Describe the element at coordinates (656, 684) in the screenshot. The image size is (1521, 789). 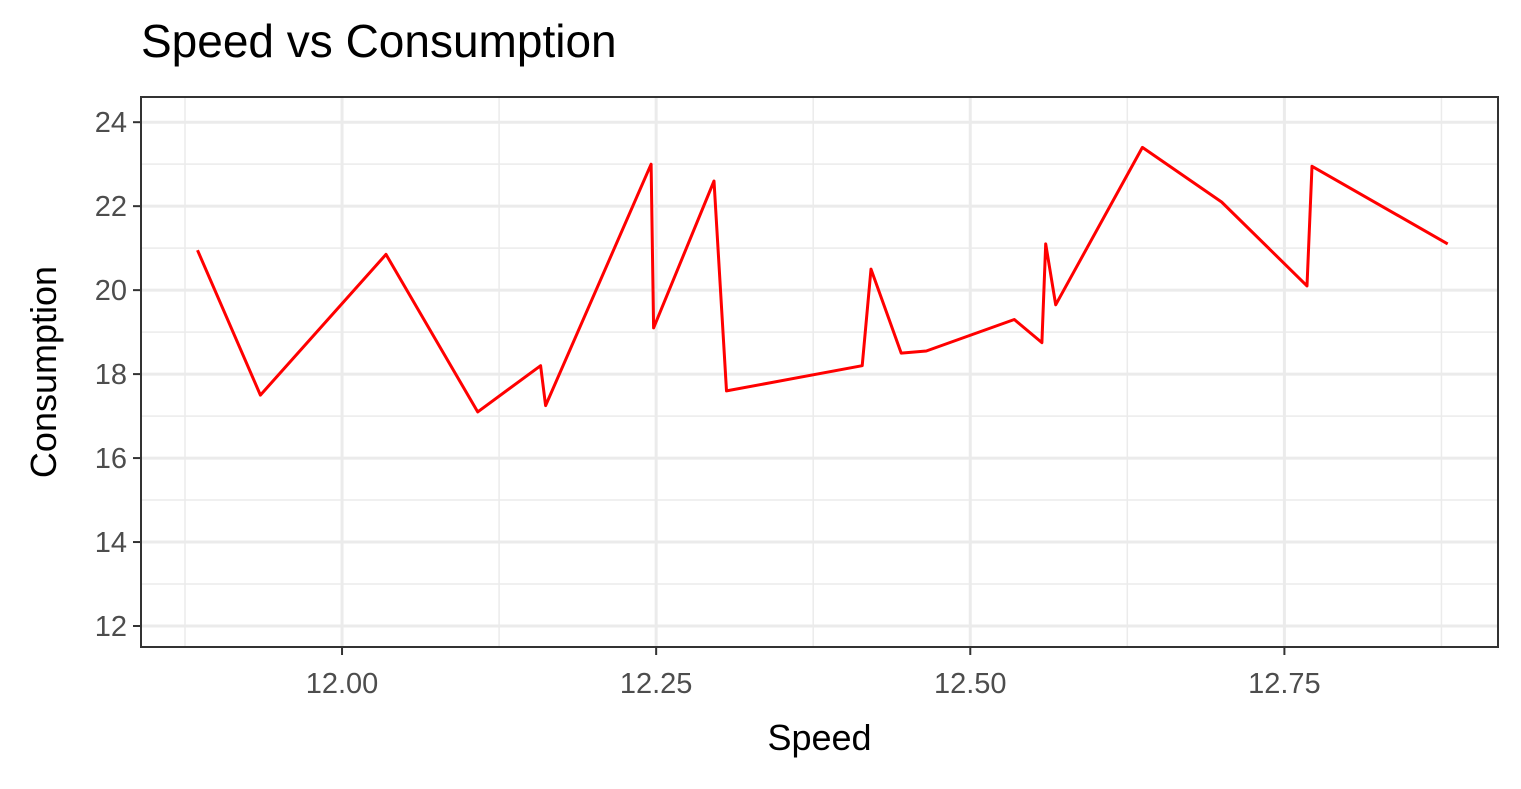
I see `x-tick-label: 12.25` at that location.